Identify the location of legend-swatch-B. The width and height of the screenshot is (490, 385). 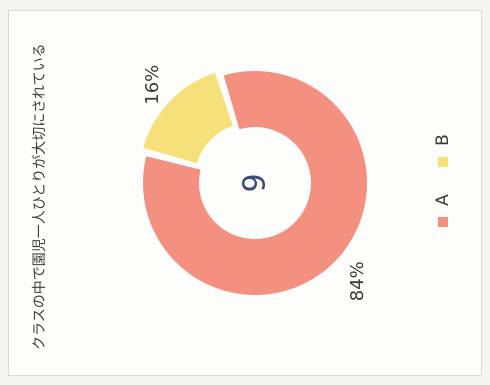
(443, 162).